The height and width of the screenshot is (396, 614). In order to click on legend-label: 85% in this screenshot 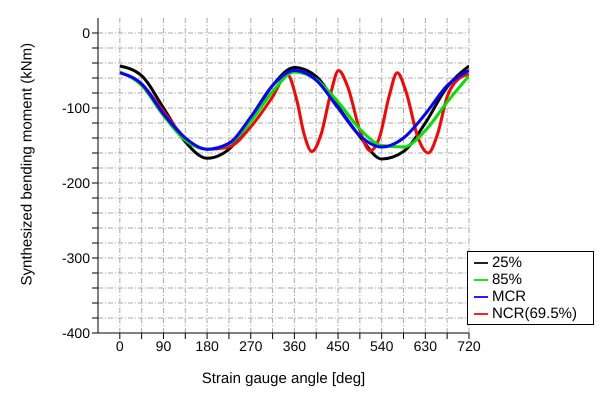, I will do `click(507, 279)`.